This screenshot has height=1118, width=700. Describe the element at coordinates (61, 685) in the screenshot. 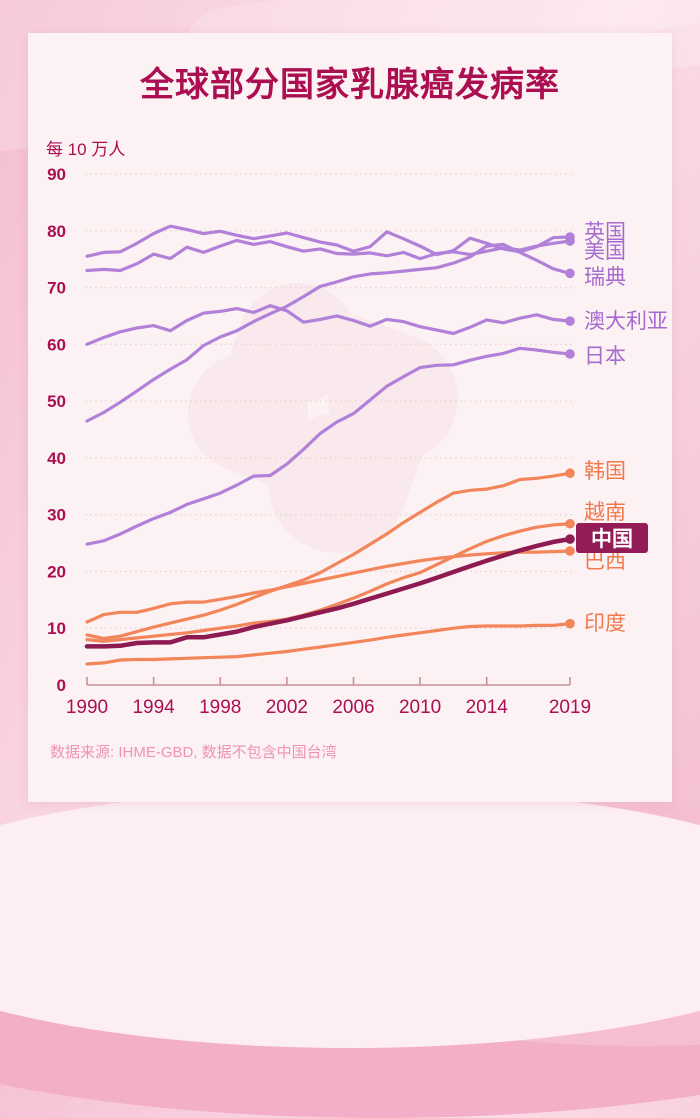

I see `y-axis-tick-label: 0` at that location.